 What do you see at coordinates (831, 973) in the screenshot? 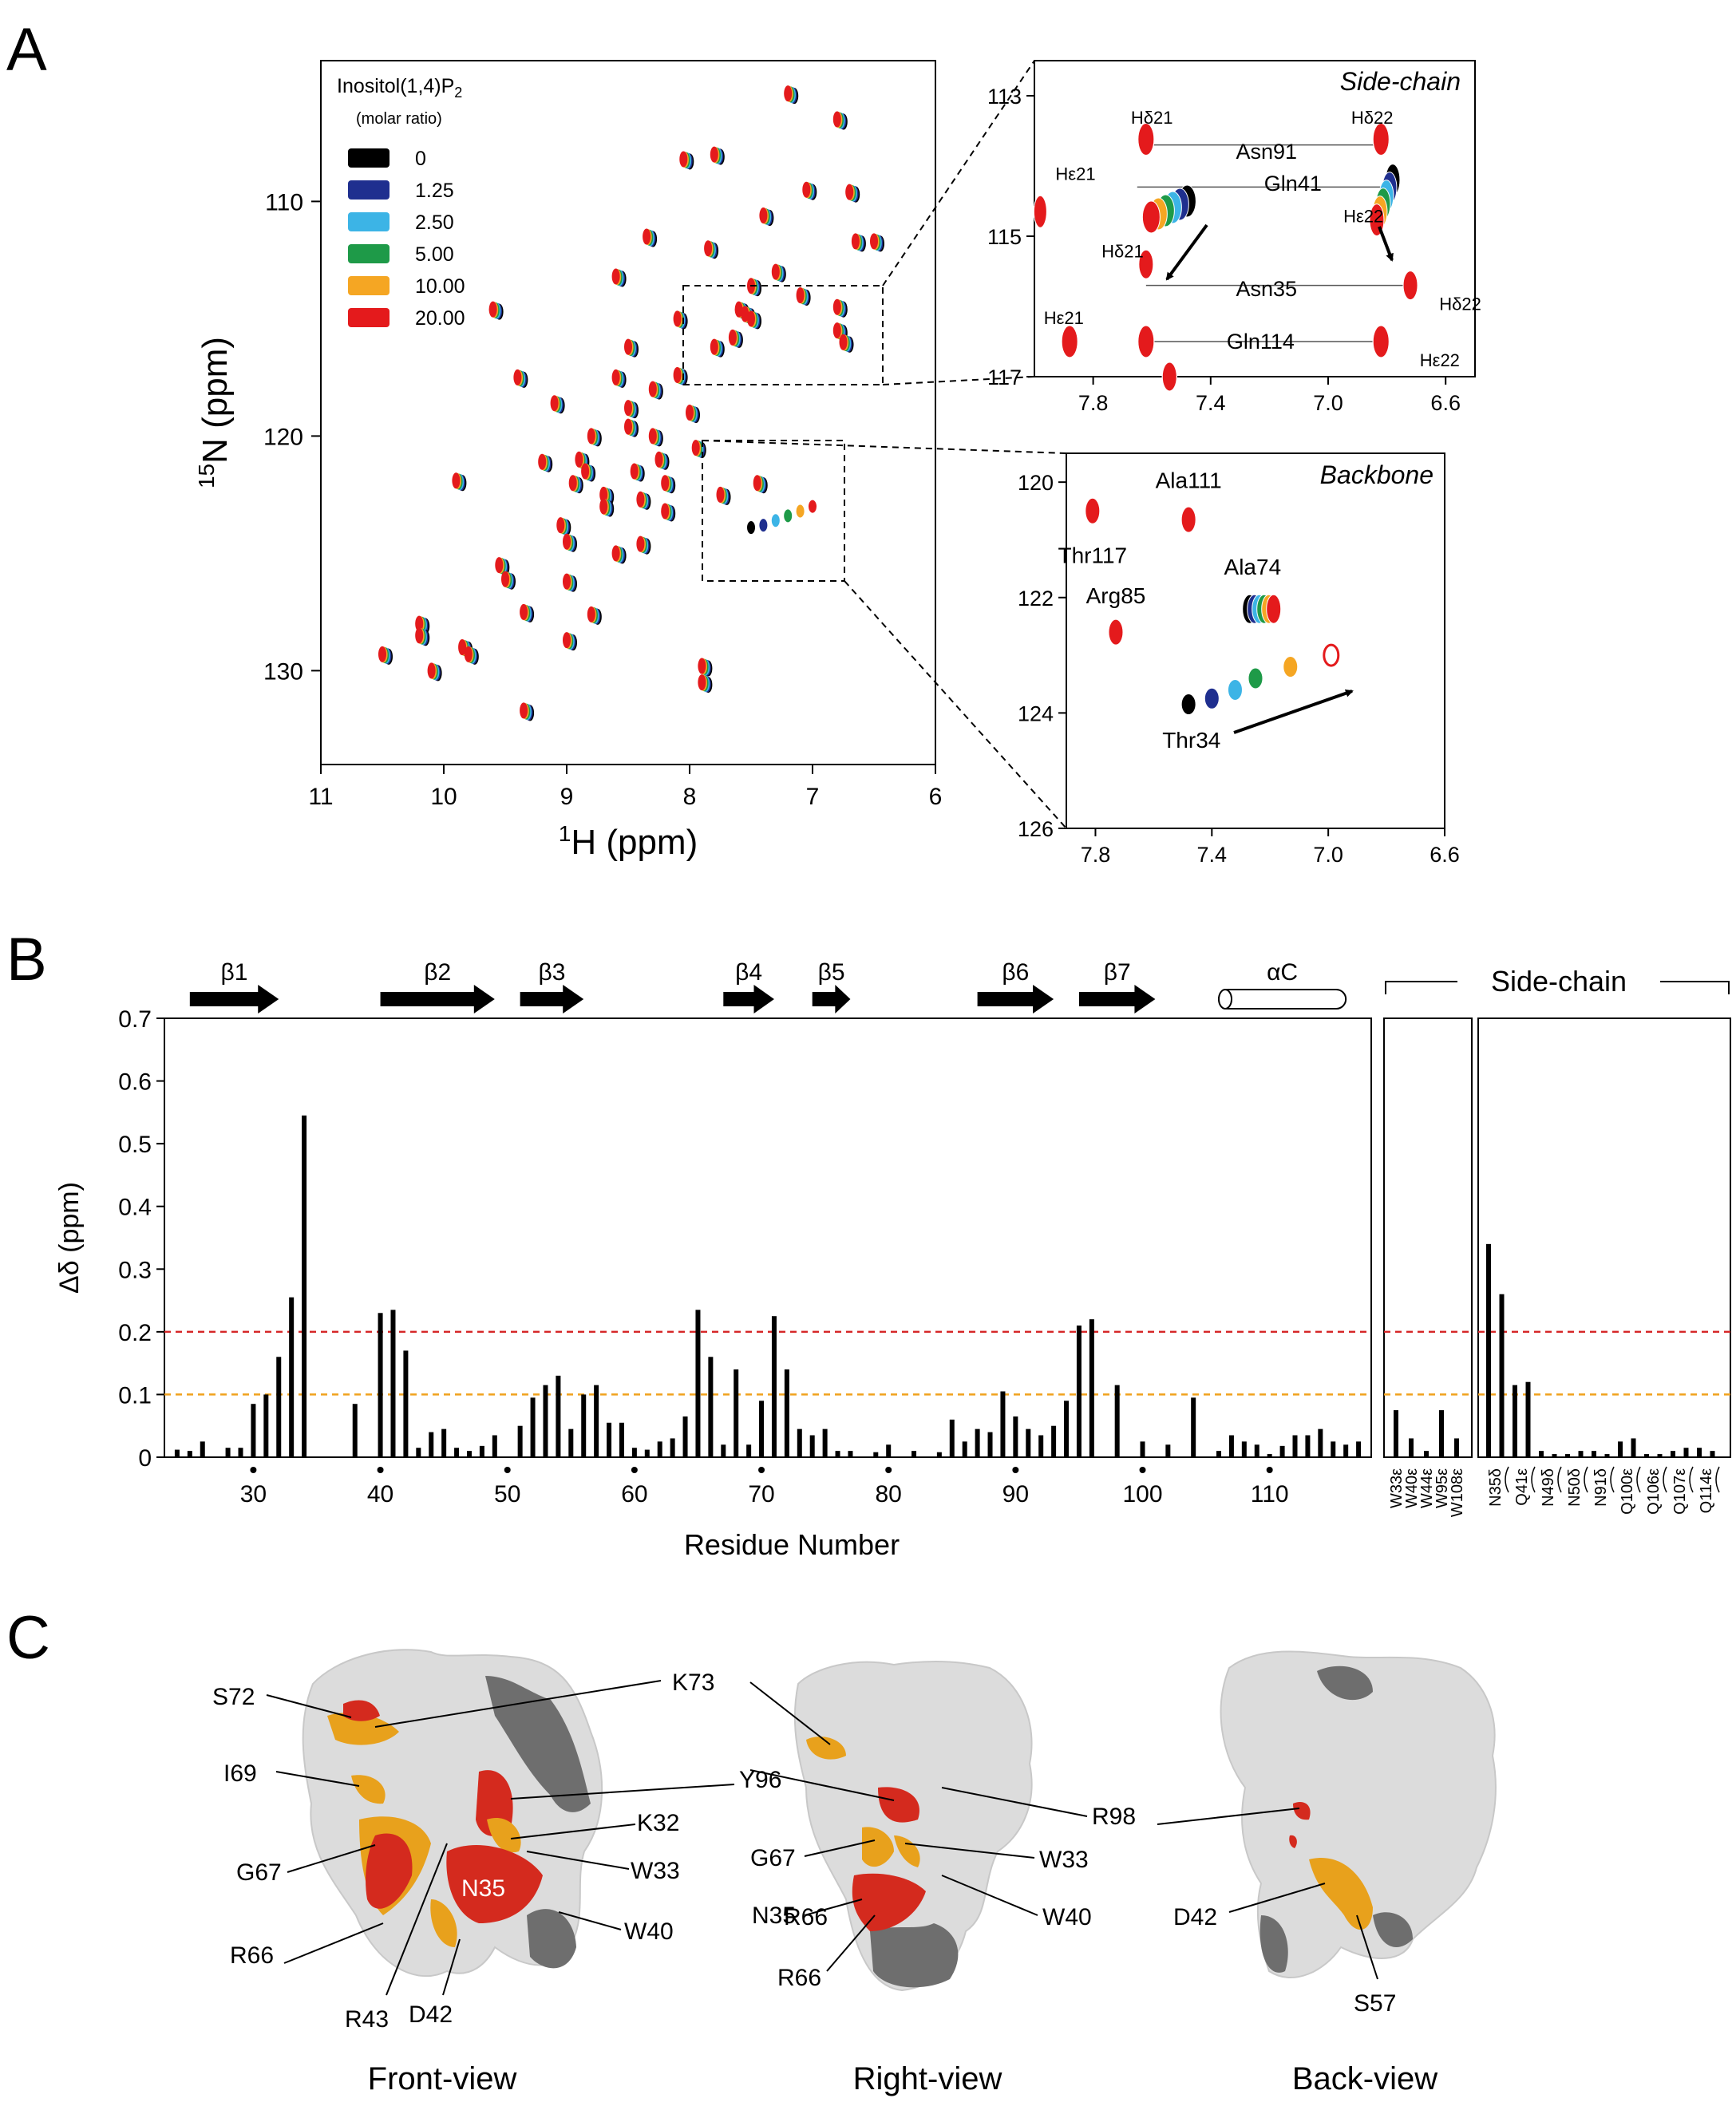
I see `ss-label: β5` at bounding box center [831, 973].